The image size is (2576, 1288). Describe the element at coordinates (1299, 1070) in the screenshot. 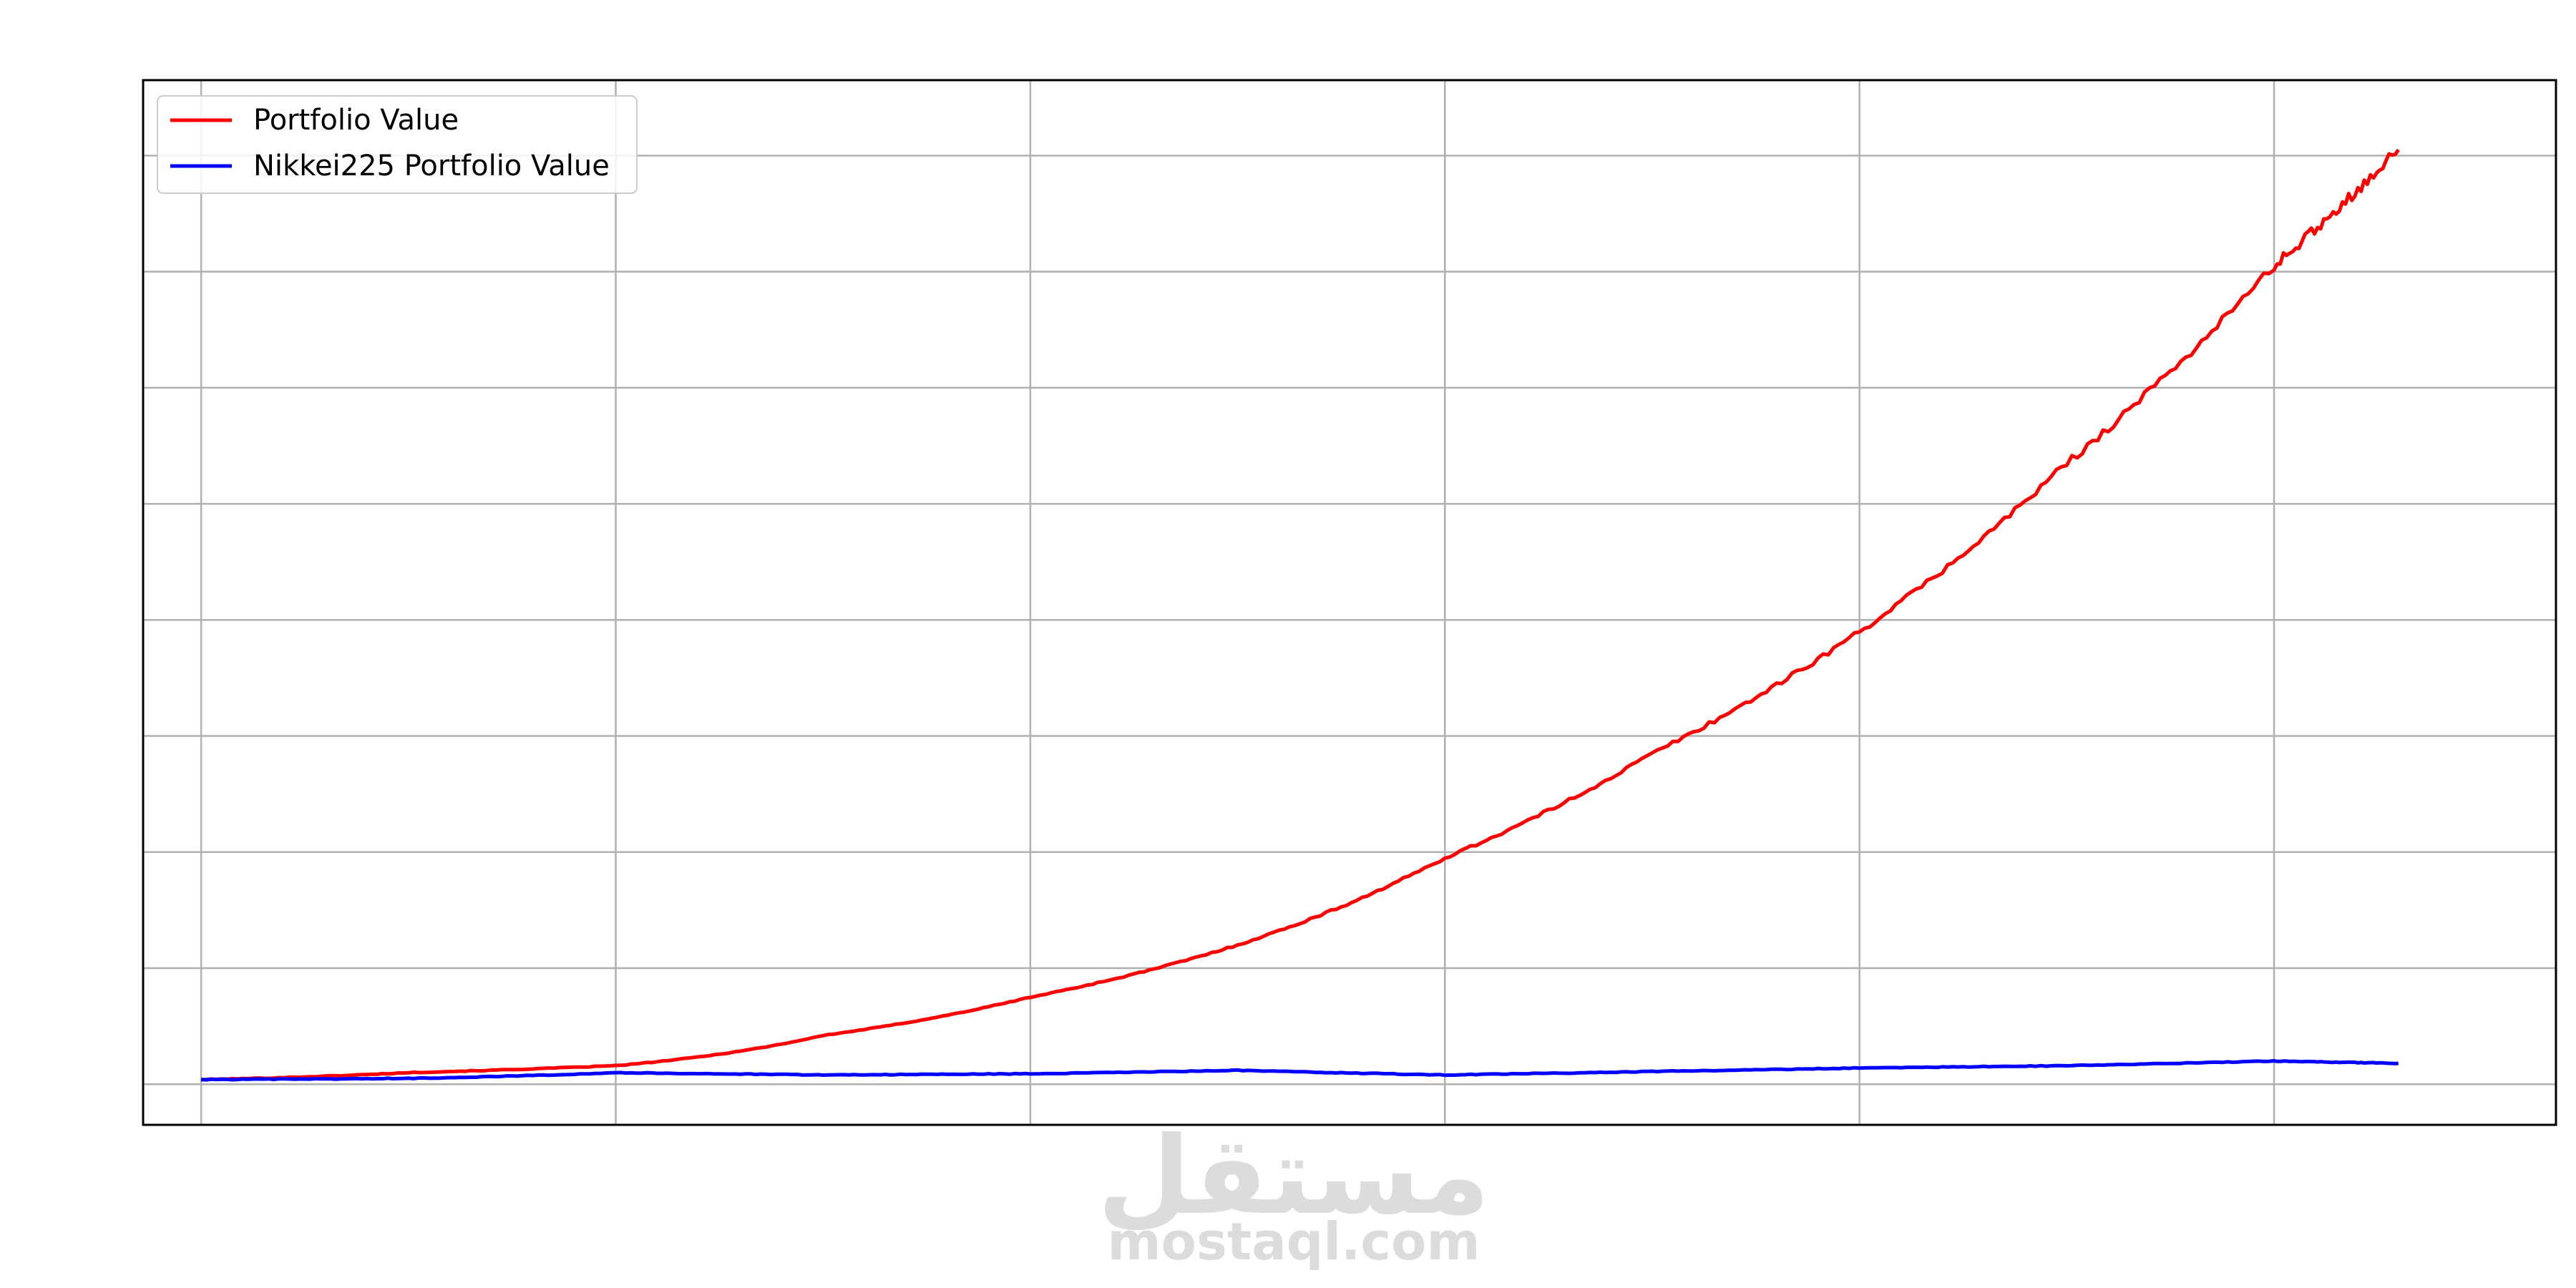

I see `series-line-nikkei225-portfolio-value` at that location.